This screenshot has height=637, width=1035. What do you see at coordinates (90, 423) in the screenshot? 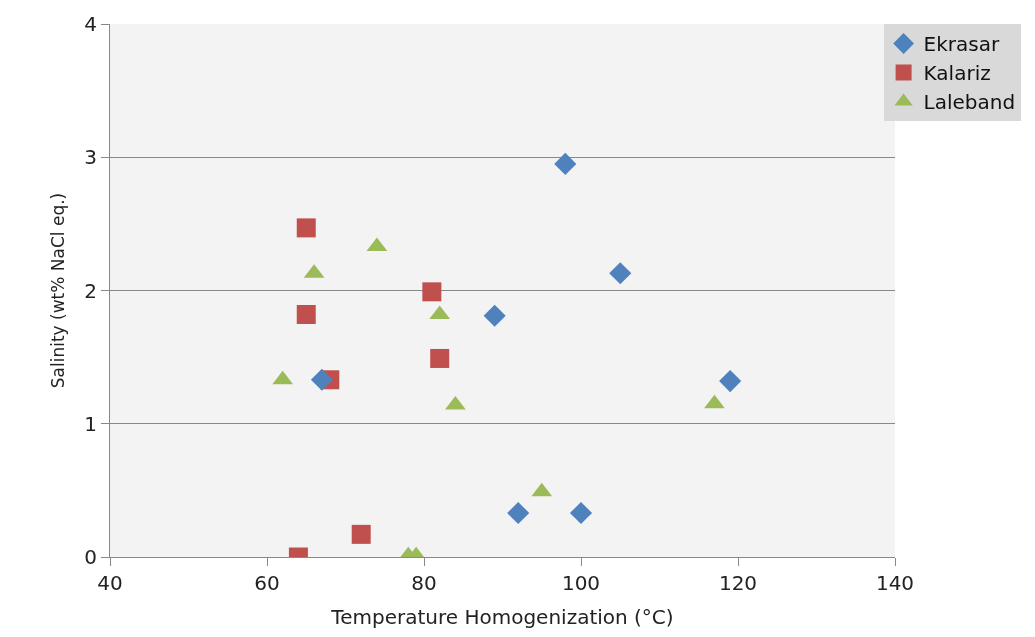
I see `y-tick-label: 1` at bounding box center [90, 423].